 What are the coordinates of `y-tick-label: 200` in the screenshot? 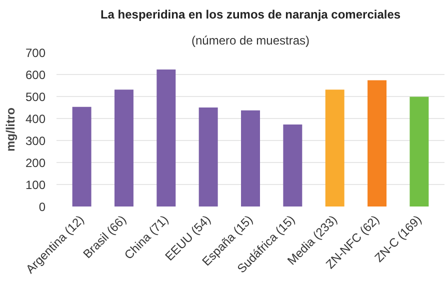 It's located at (35, 163).